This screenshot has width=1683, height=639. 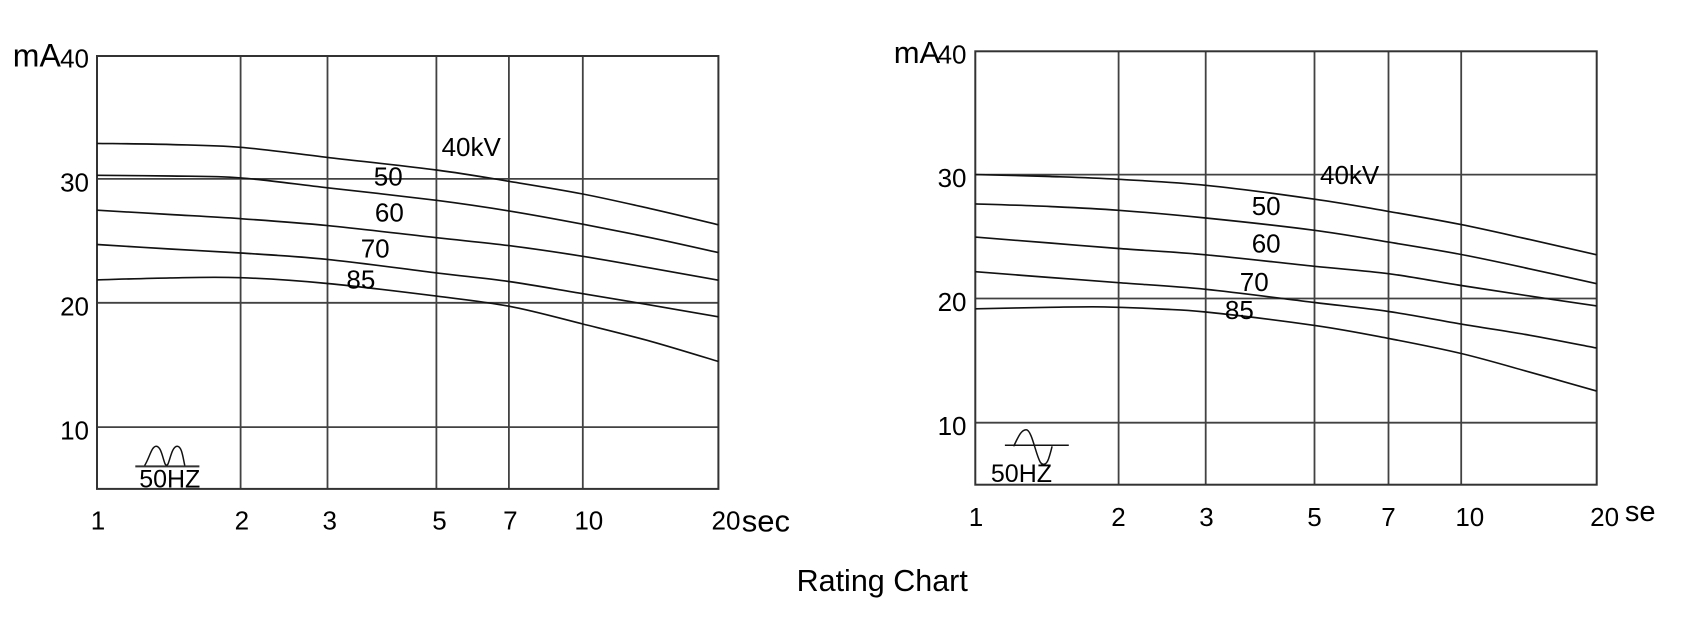 What do you see at coordinates (1640, 512) in the screenshot?
I see `svg-text: se` at bounding box center [1640, 512].